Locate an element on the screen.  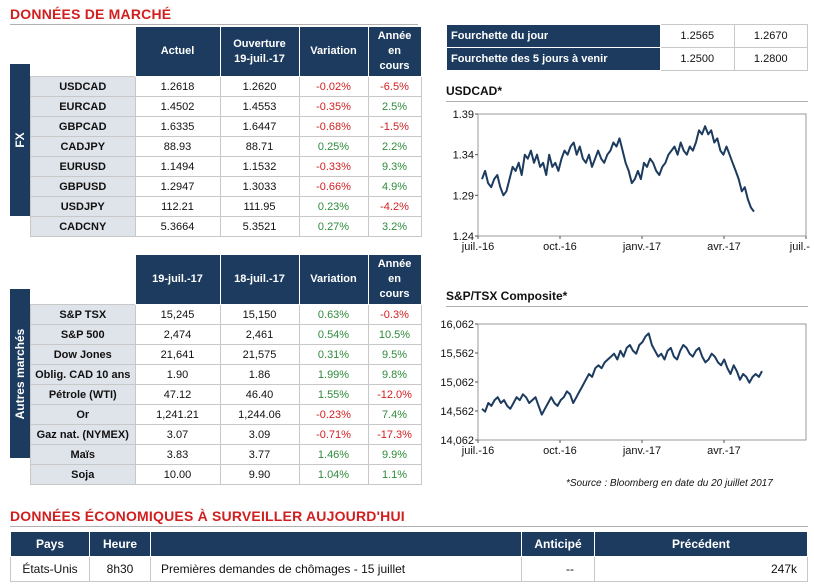
eco-header-precedent: Précédent is located at coordinates (701, 544).